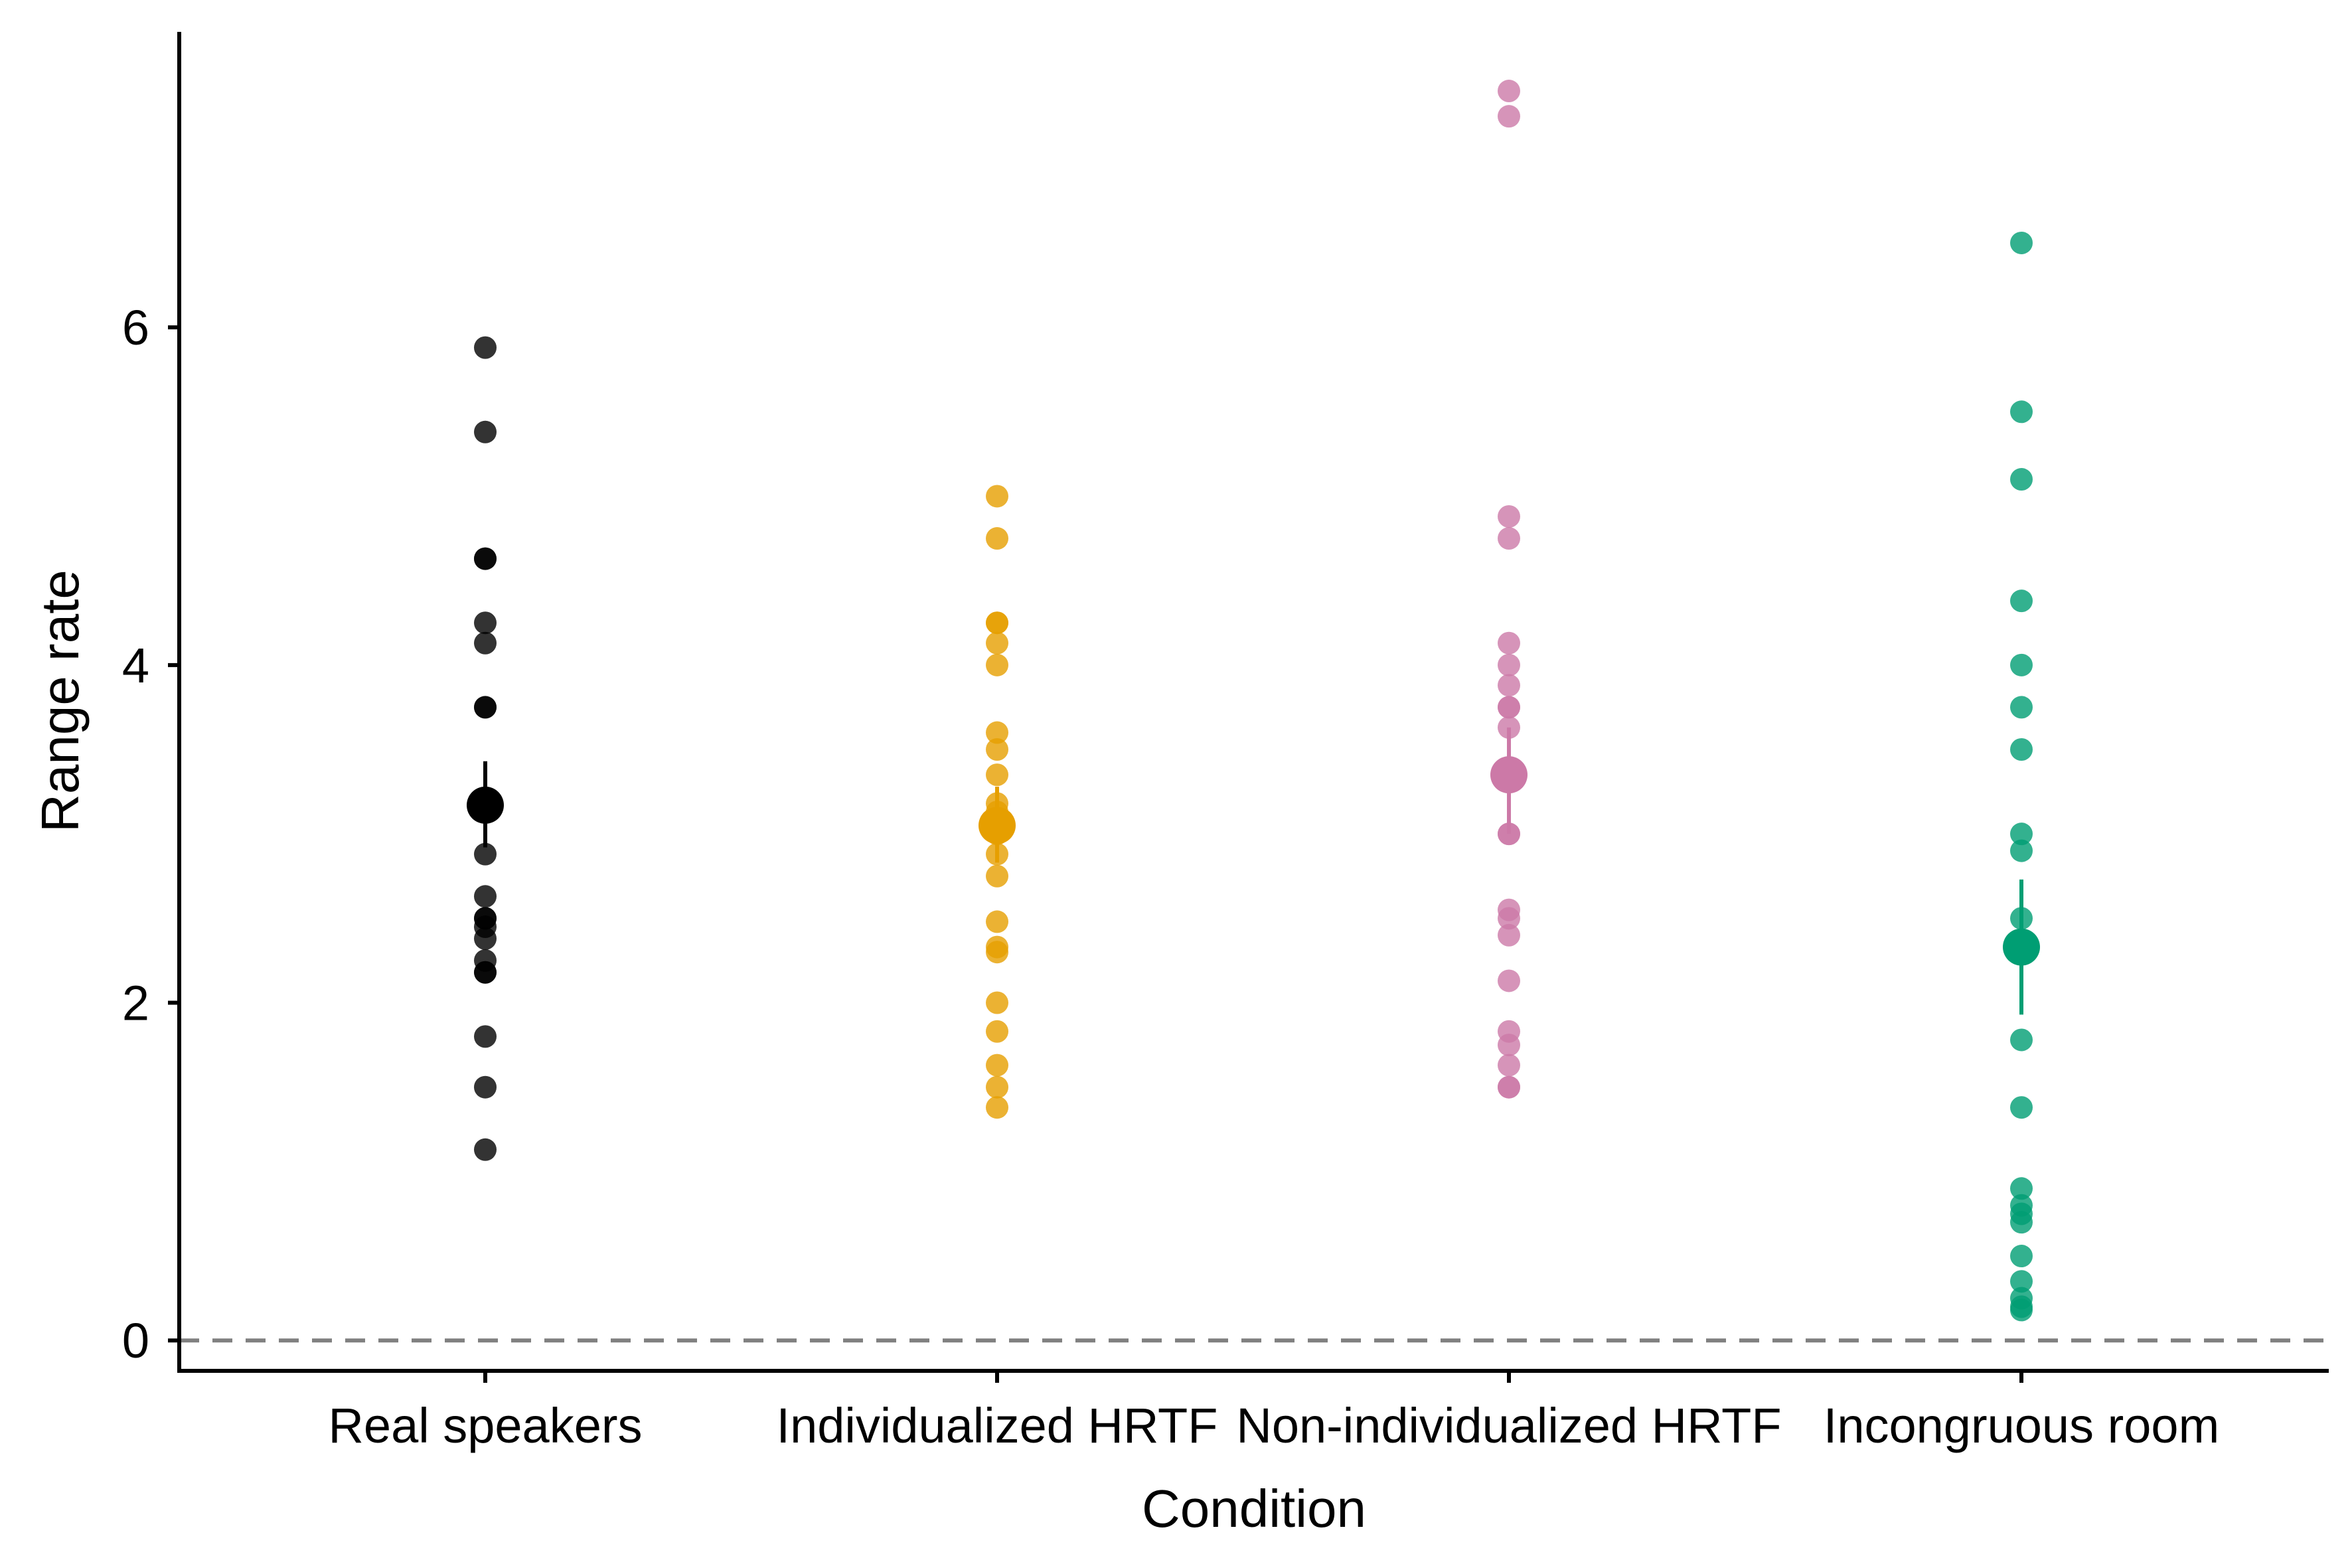 This screenshot has height=1568, width=2352. Describe the element at coordinates (136, 328) in the screenshot. I see `y-tick-label: 6` at that location.